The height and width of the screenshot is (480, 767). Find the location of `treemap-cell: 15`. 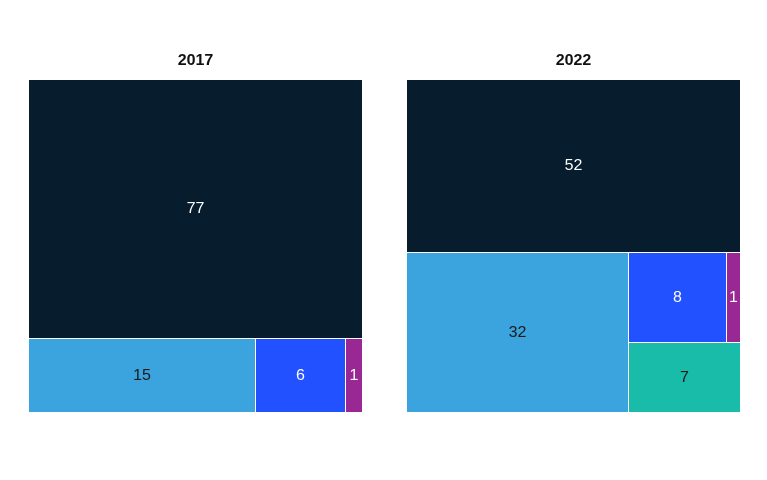

treemap-cell: 15 is located at coordinates (142, 375).